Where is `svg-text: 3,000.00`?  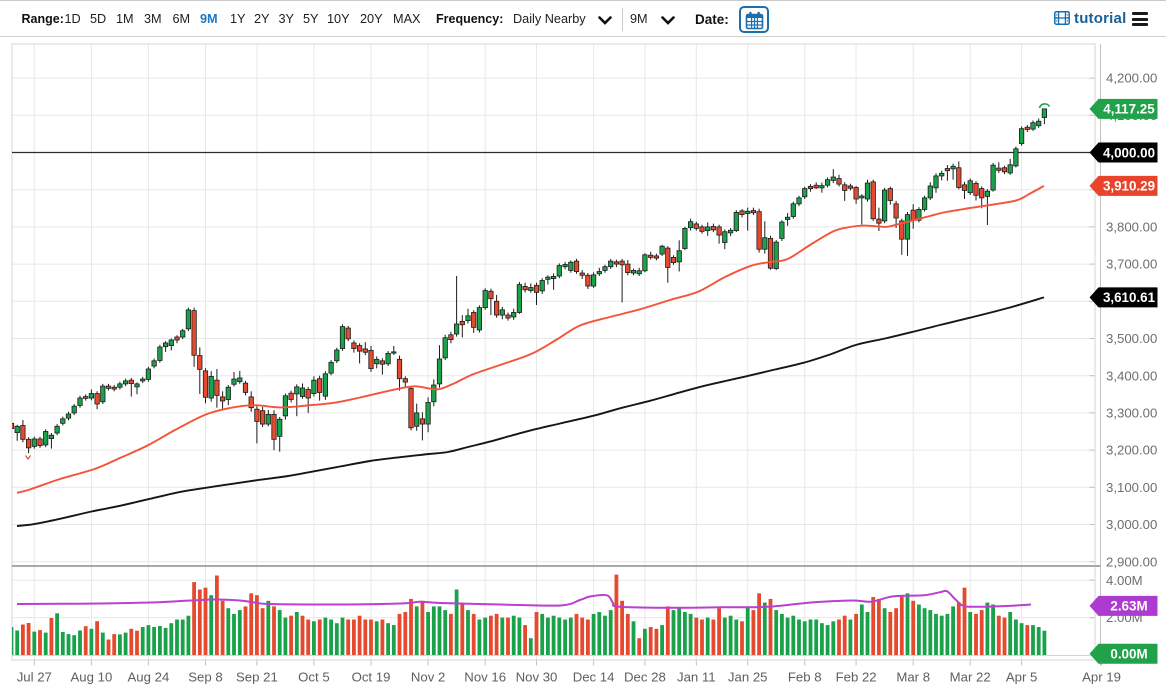
svg-text: 3,000.00 is located at coordinates (1131, 524).